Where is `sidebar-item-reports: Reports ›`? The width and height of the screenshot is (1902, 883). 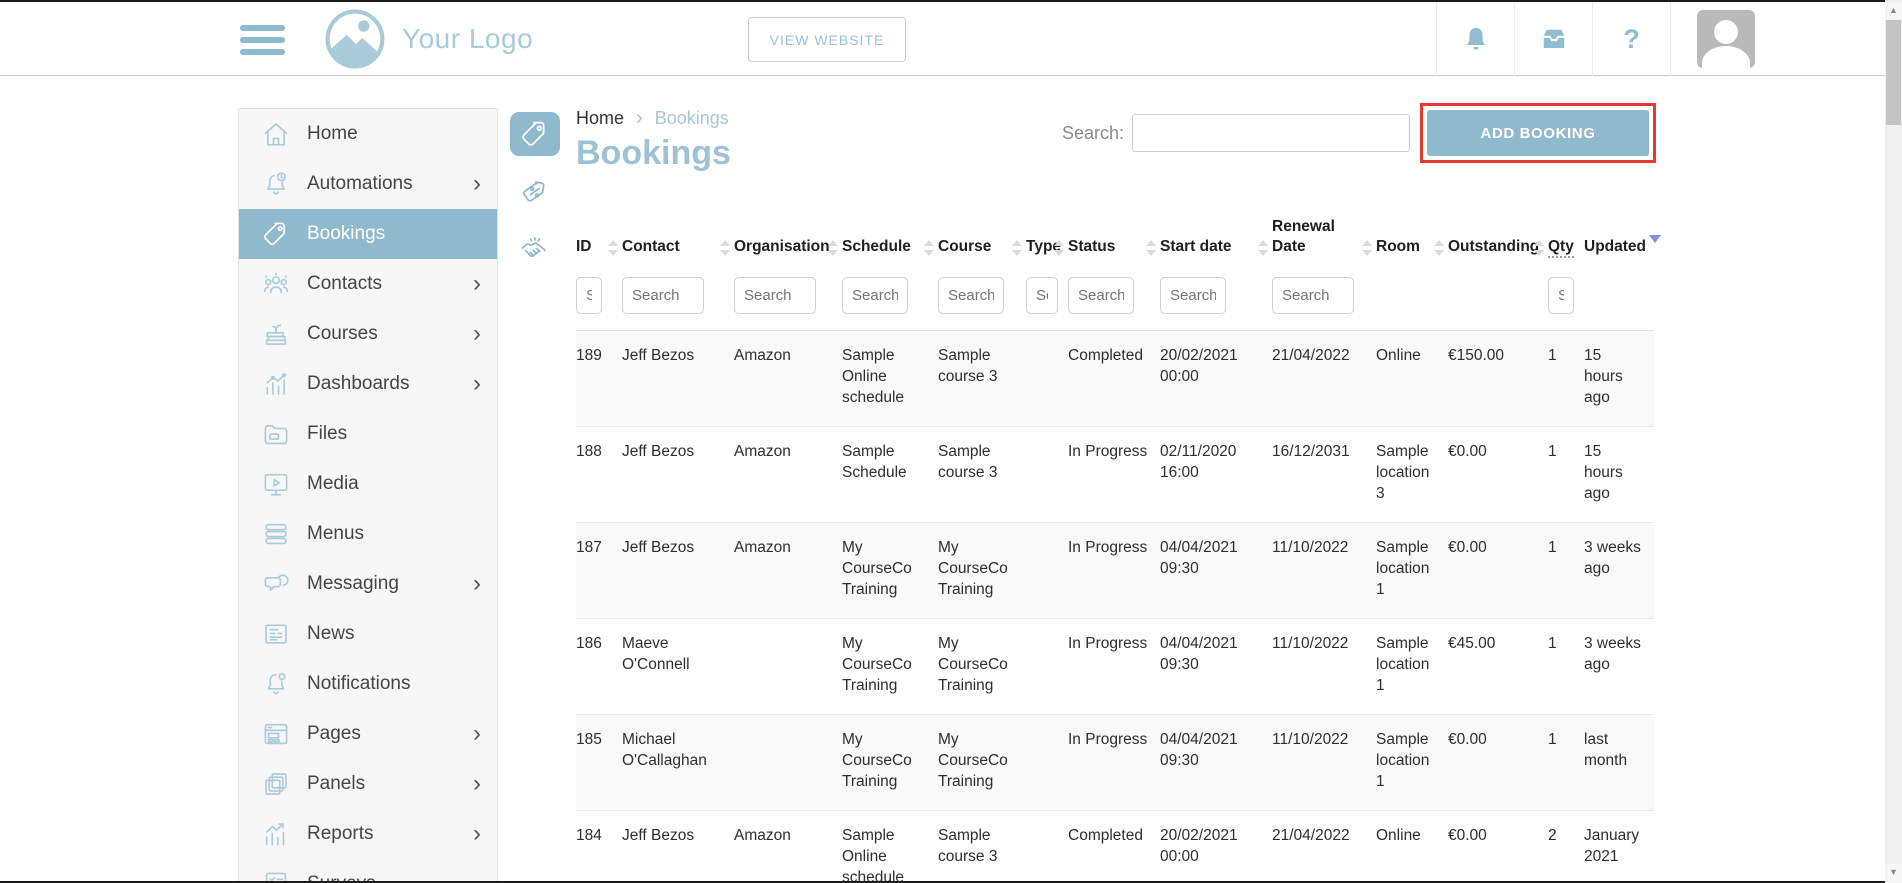
sidebar-item-reports: Reports › is located at coordinates (368, 834).